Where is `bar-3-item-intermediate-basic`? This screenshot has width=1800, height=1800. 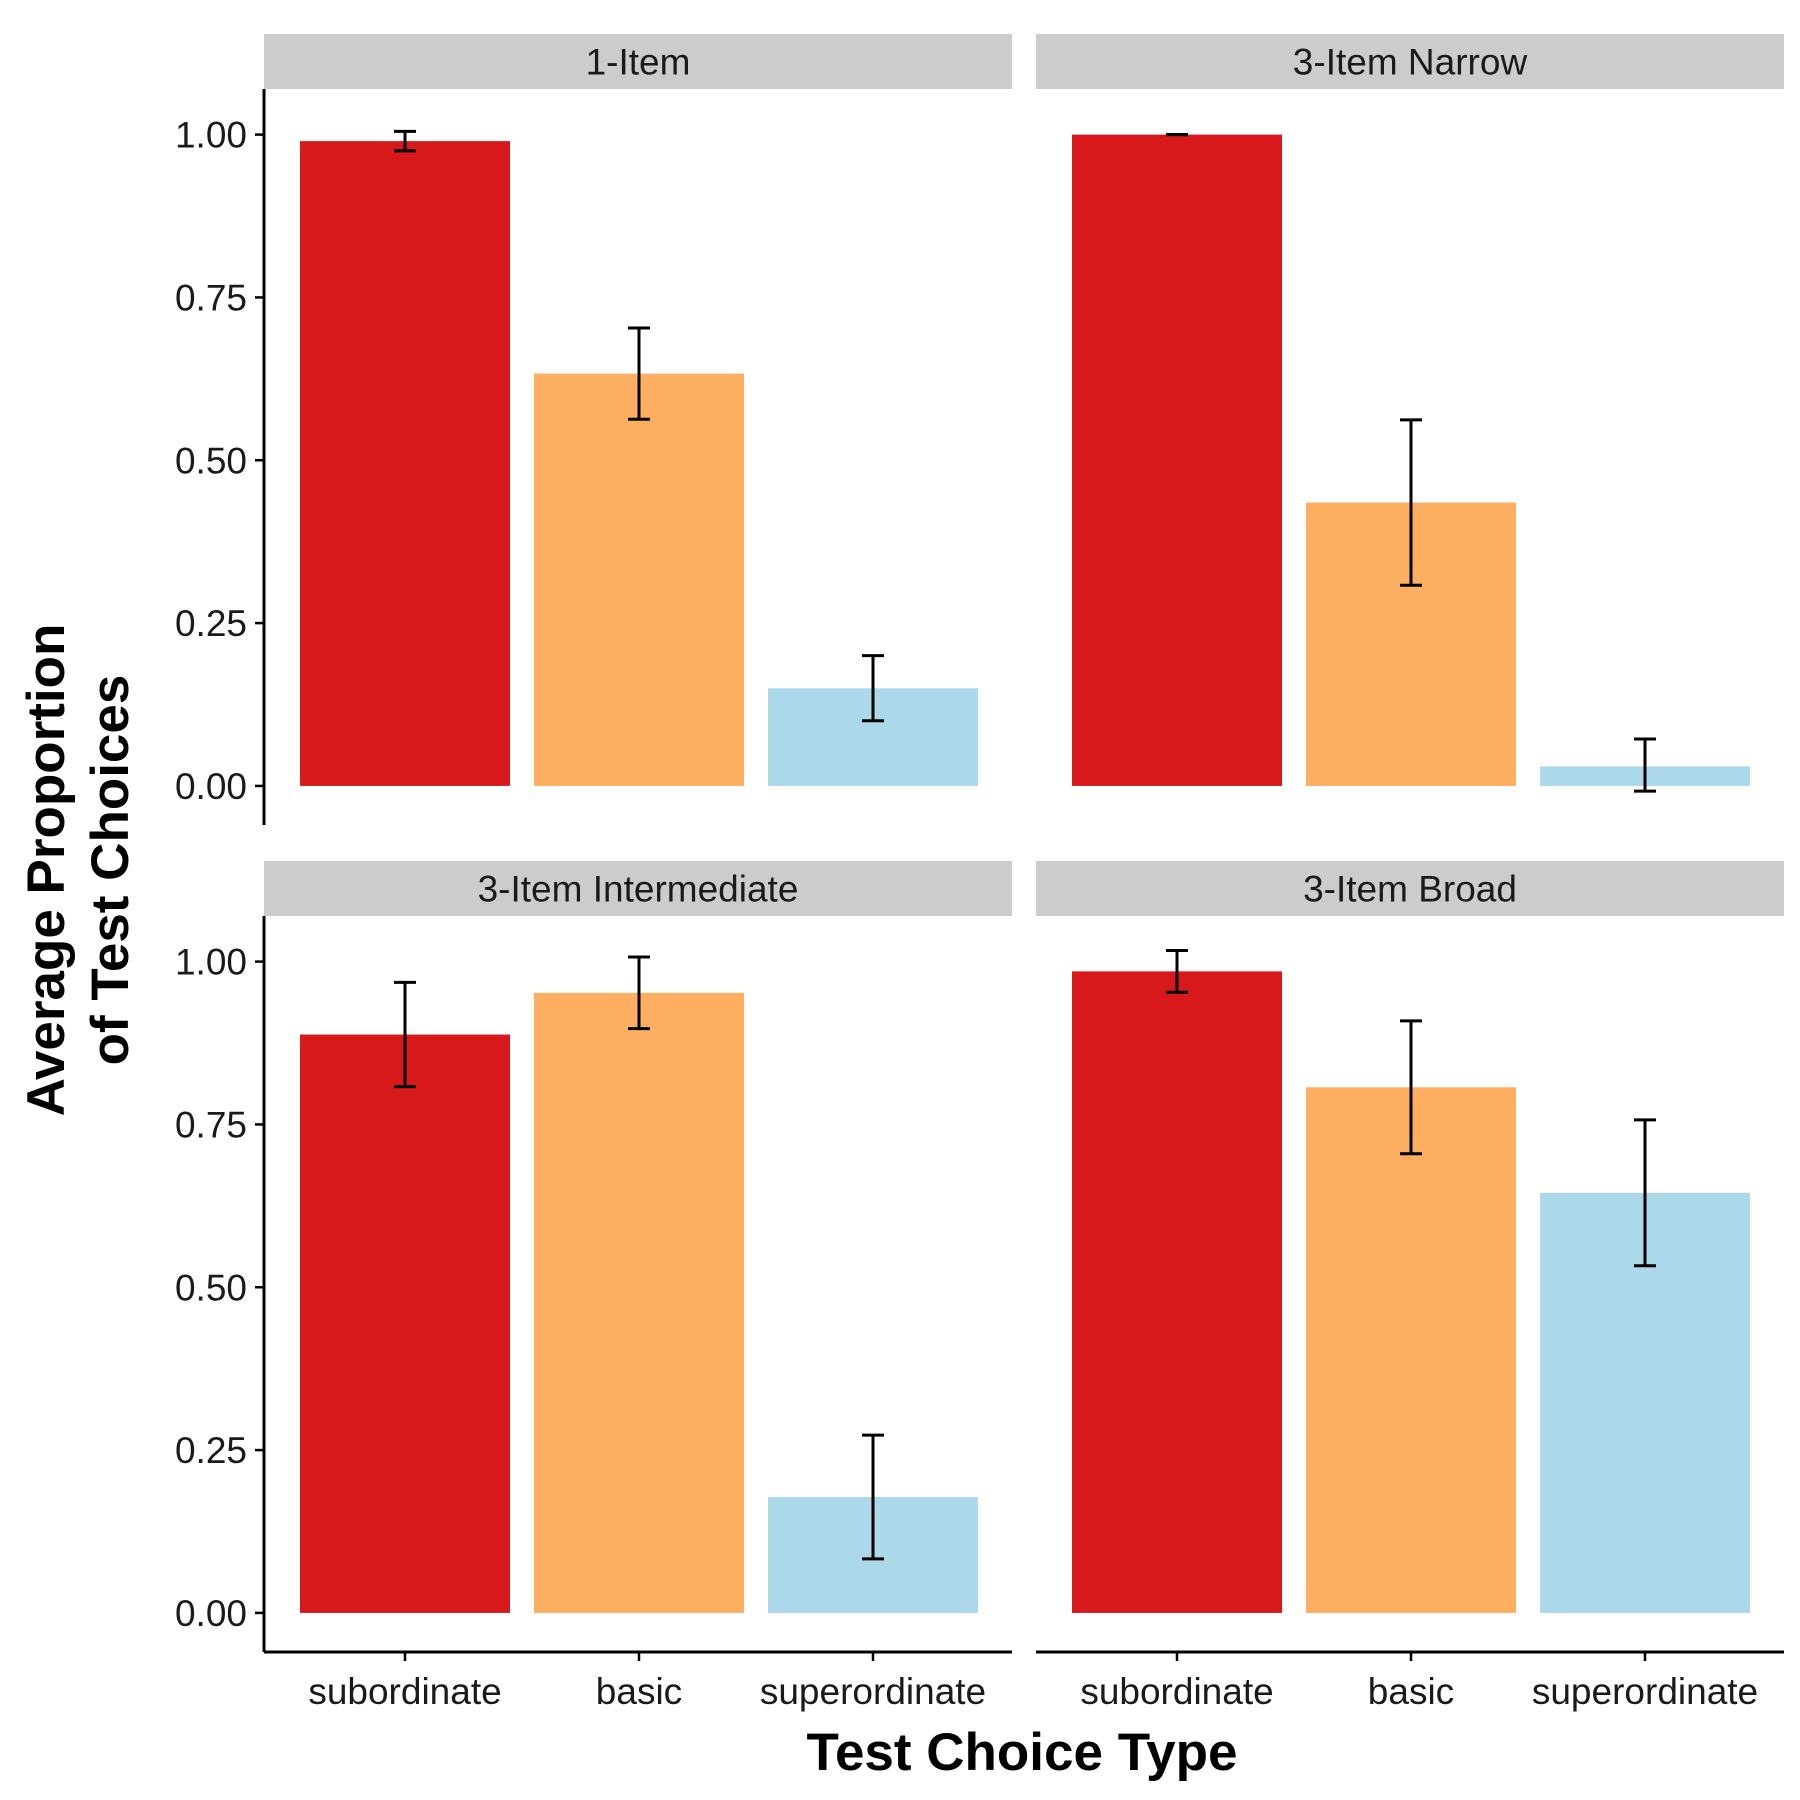 bar-3-item-intermediate-basic is located at coordinates (639, 1302).